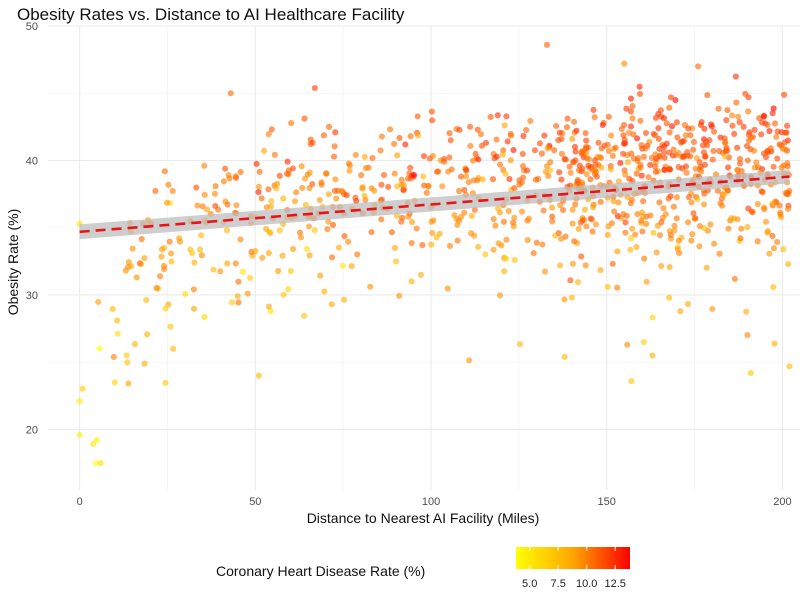 The width and height of the screenshot is (809, 607). Describe the element at coordinates (32, 27) in the screenshot. I see `y-tick-label: 50` at that location.